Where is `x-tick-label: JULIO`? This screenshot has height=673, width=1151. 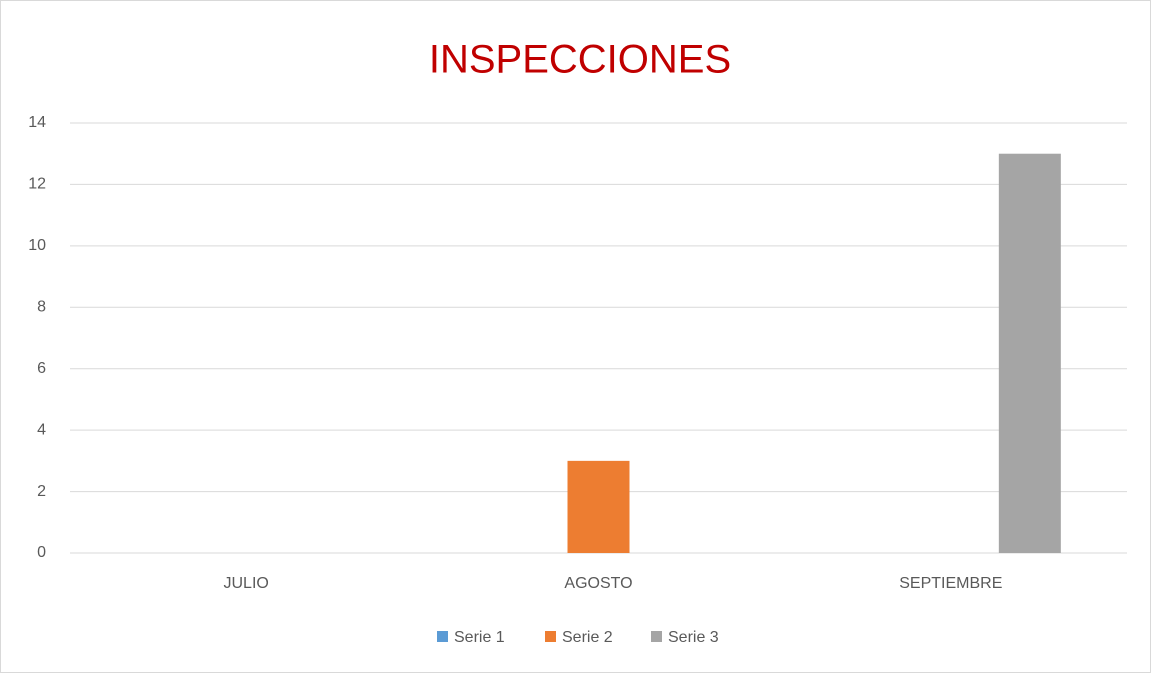
x-tick-label: JULIO is located at coordinates (245, 583).